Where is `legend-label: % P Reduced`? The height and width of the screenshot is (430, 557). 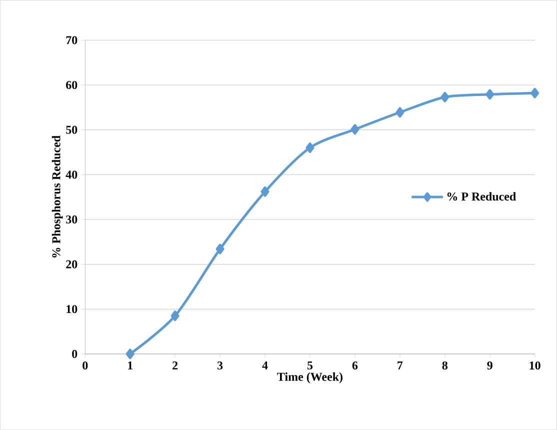
legend-label: % P Reduced is located at coordinates (481, 196).